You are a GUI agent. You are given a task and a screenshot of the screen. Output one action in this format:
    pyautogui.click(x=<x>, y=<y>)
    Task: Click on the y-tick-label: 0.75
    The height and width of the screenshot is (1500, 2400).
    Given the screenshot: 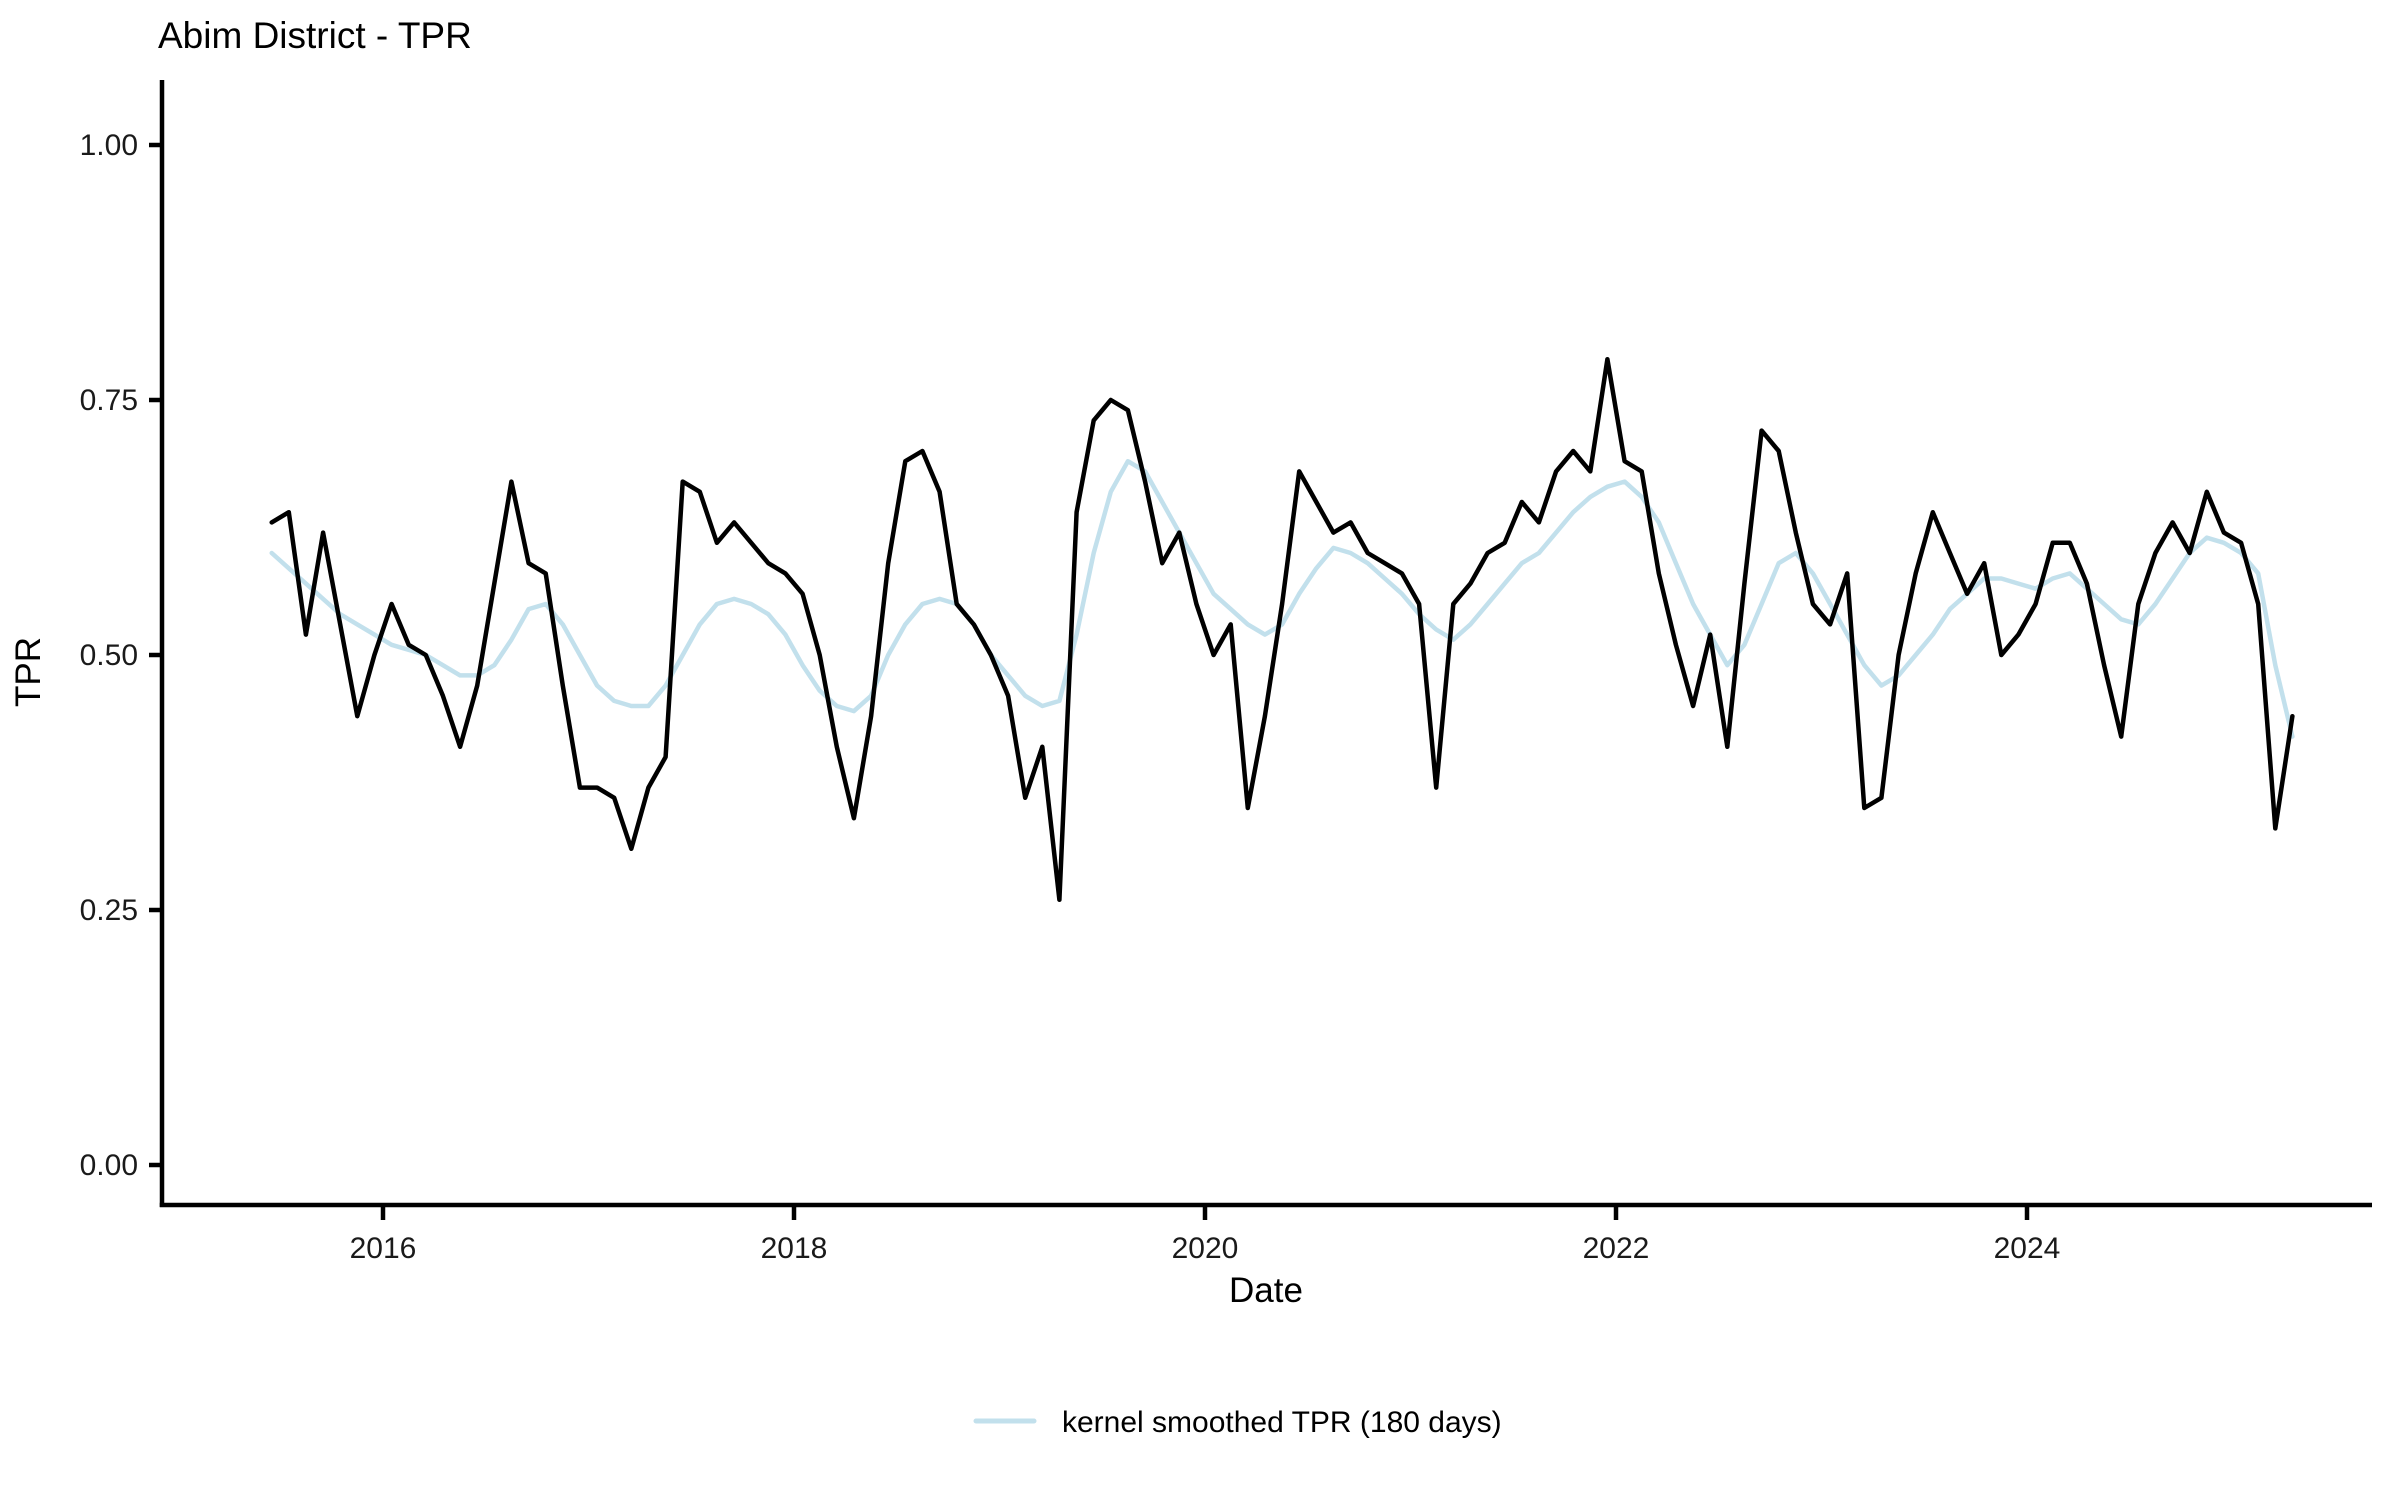 What is the action you would take?
    pyautogui.click(x=109, y=400)
    